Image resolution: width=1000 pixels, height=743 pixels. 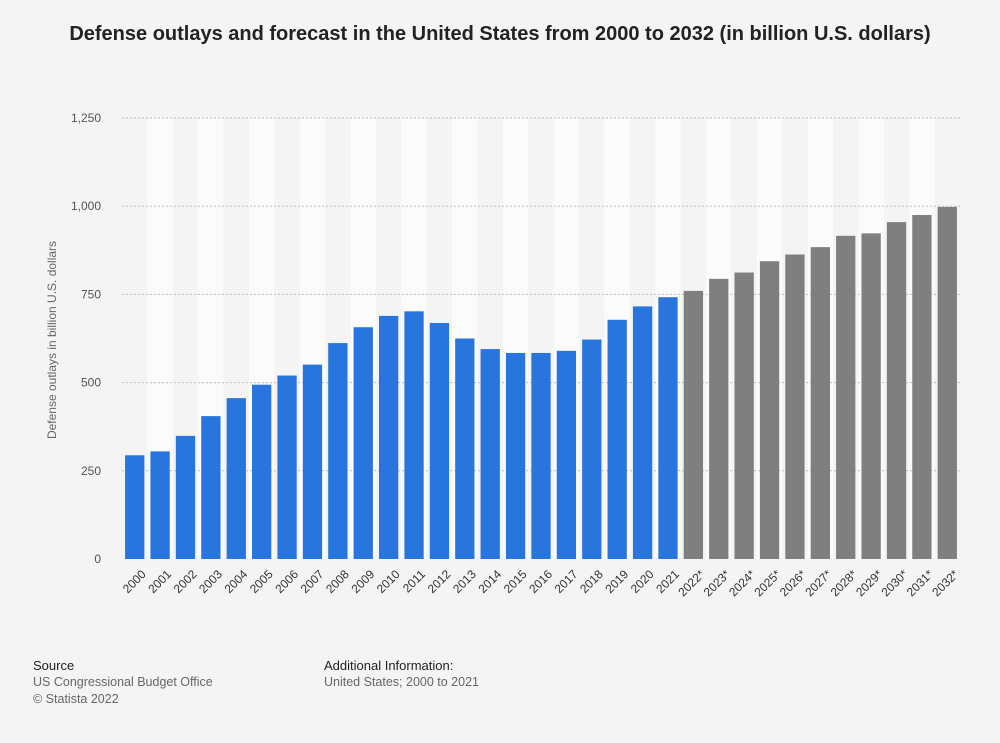 I want to click on x-tick-label: 2014, so click(x=489, y=581).